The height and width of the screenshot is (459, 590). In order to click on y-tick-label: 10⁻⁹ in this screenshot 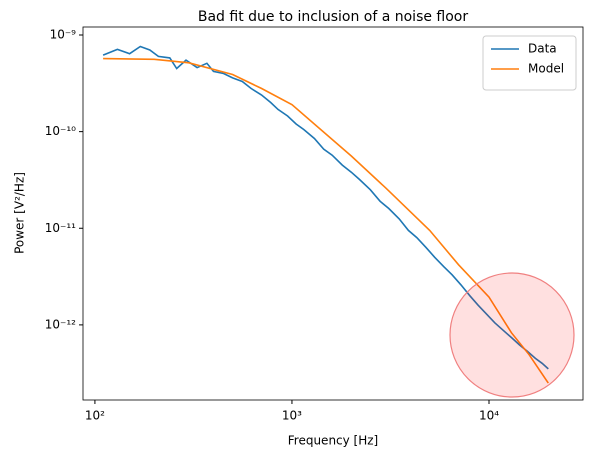, I will do `click(63, 34)`.